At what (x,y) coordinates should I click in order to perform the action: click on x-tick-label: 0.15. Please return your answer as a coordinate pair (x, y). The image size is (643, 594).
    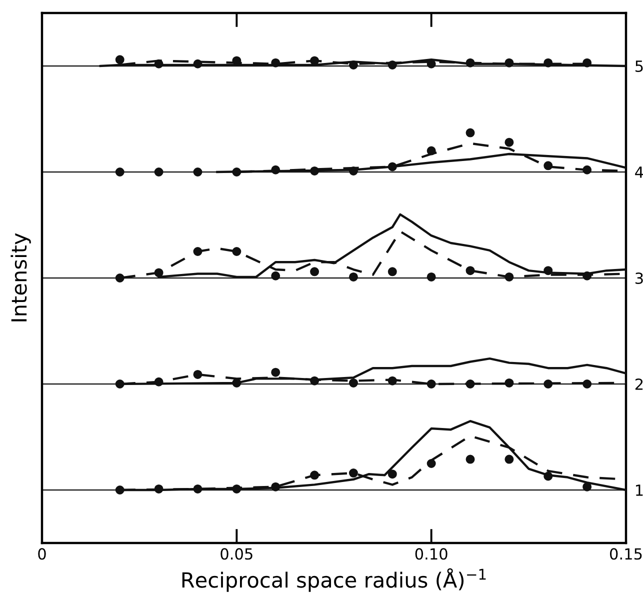
    Looking at the image, I should click on (626, 554).